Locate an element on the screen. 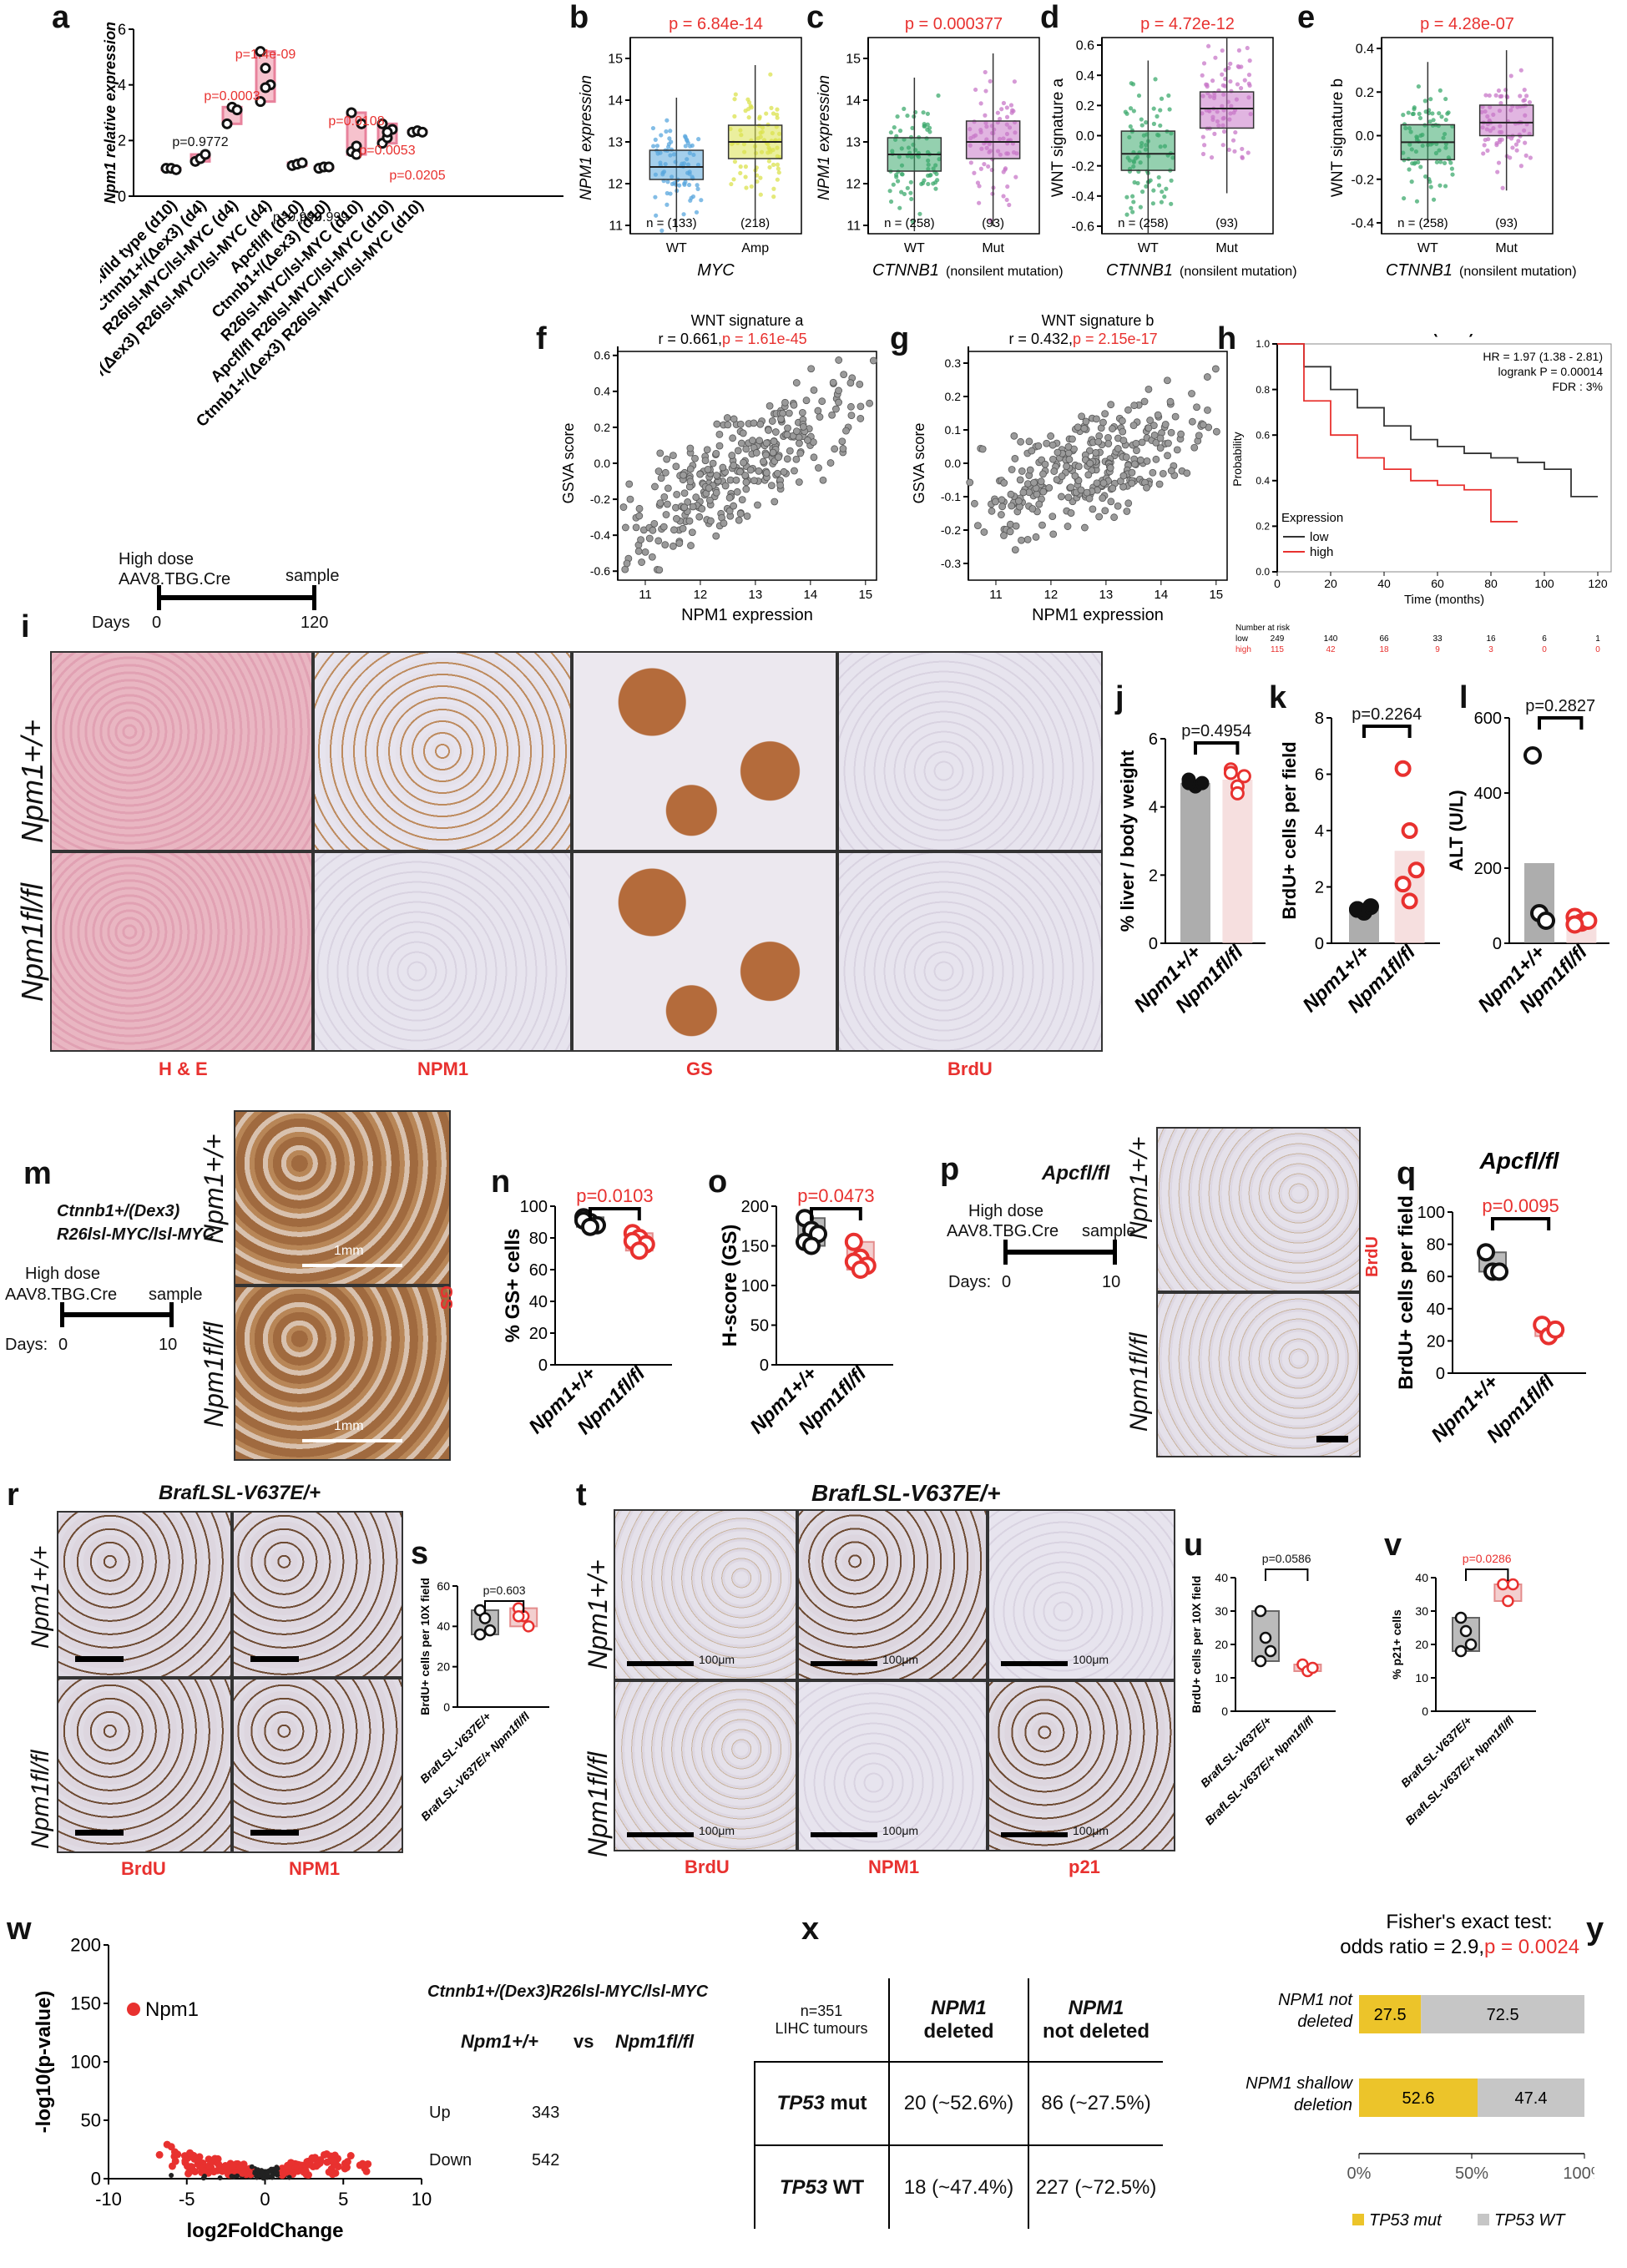  l-sig-bracket is located at coordinates (1561, 723).